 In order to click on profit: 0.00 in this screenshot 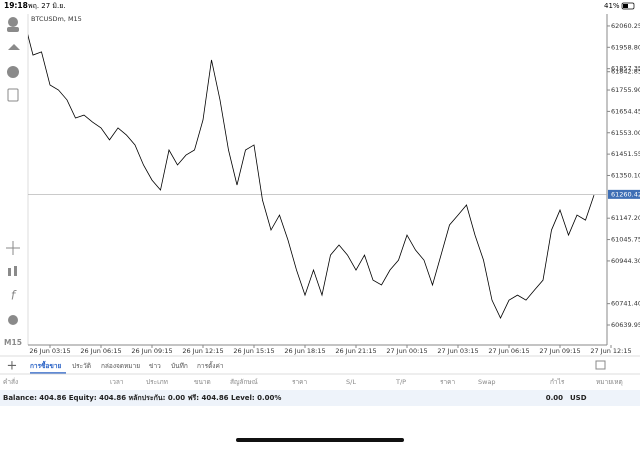, I will do `click(554, 398)`.